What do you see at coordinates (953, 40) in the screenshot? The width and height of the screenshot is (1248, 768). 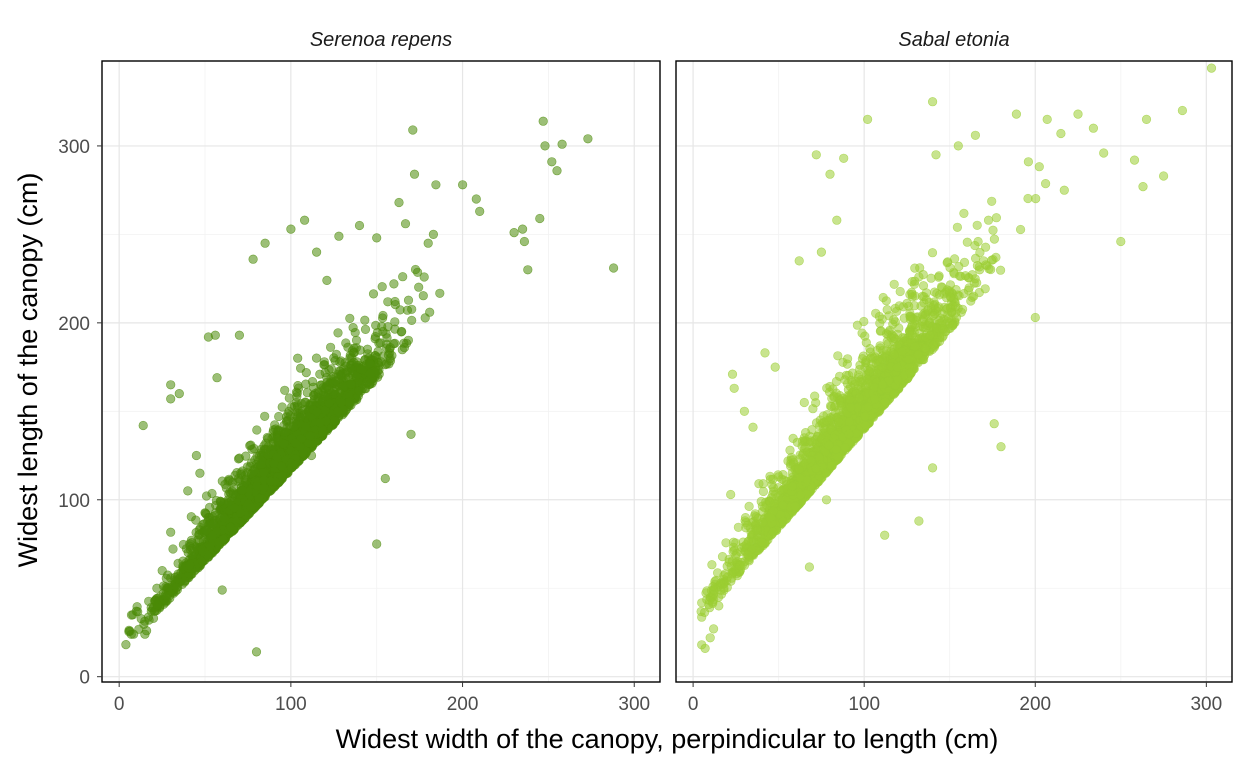 I see `facet-label-sabal: Sabal etonia` at bounding box center [953, 40].